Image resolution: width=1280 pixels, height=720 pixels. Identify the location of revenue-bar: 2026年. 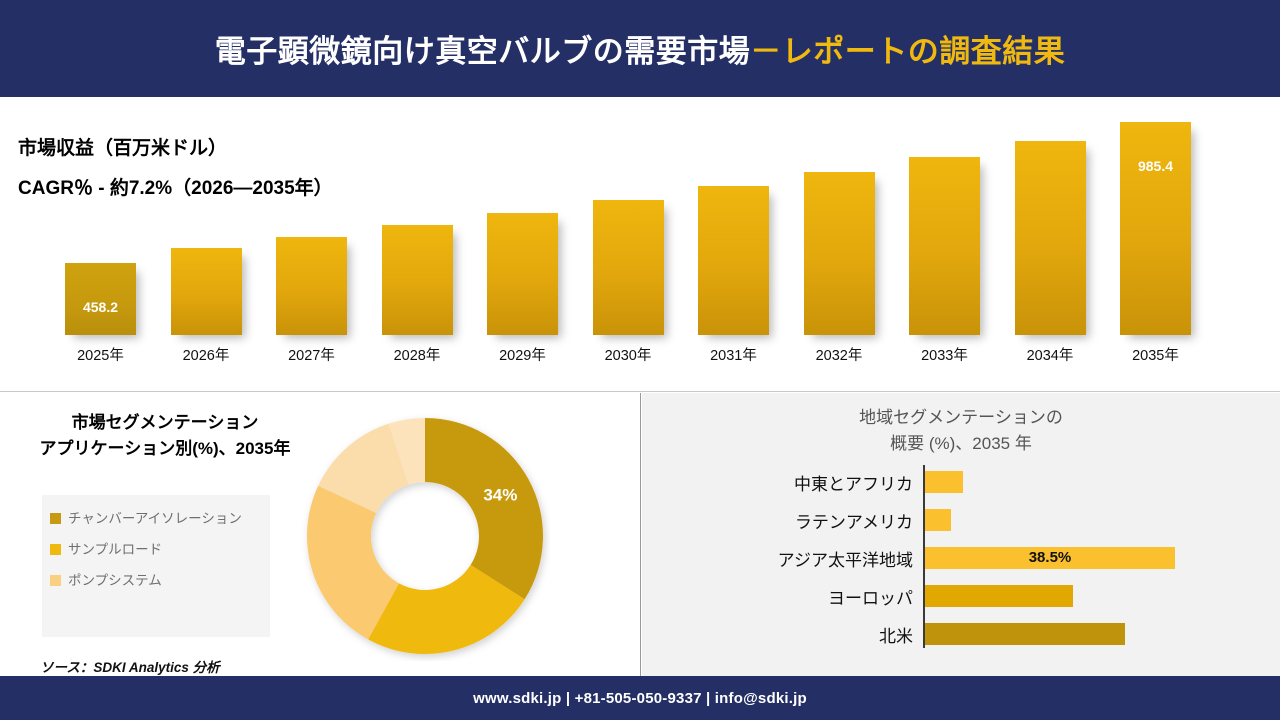
(206, 306).